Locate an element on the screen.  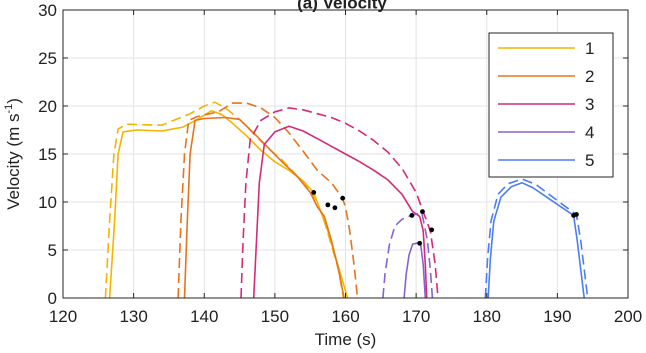
y-tick-label: 15 is located at coordinates (47, 154).